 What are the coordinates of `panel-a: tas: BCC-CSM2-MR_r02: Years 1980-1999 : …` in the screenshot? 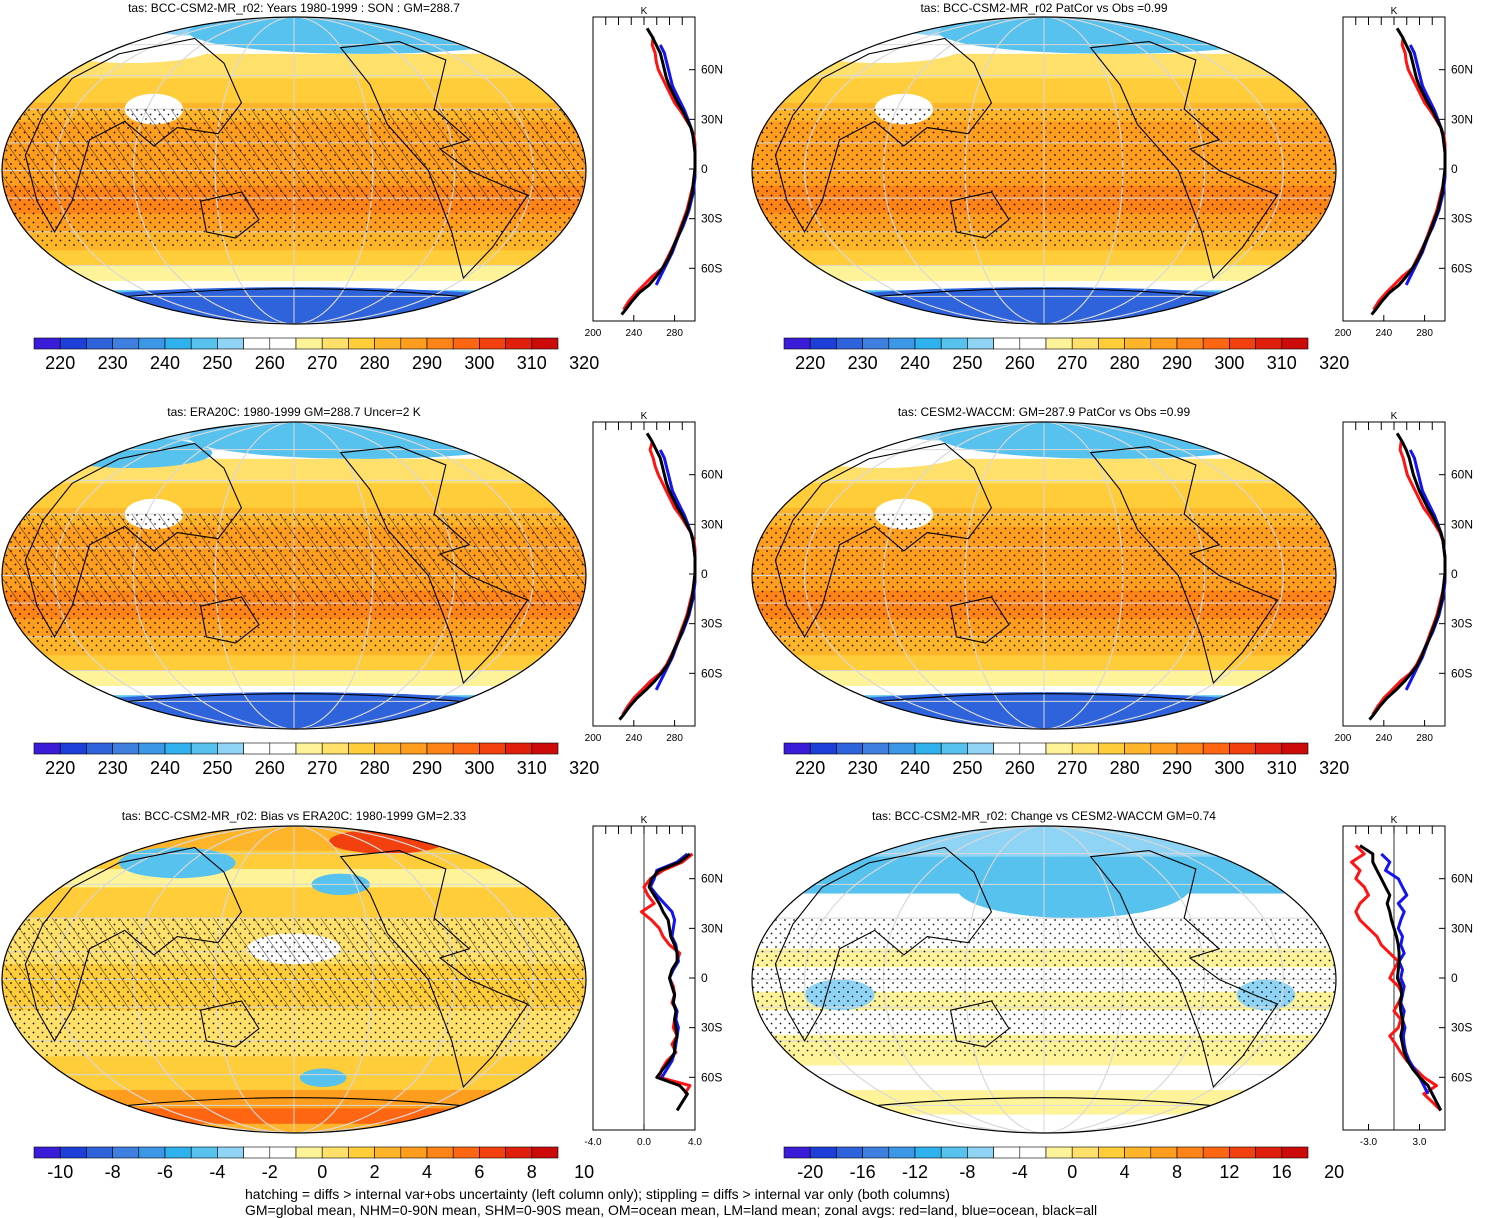 It's located at (362, 187).